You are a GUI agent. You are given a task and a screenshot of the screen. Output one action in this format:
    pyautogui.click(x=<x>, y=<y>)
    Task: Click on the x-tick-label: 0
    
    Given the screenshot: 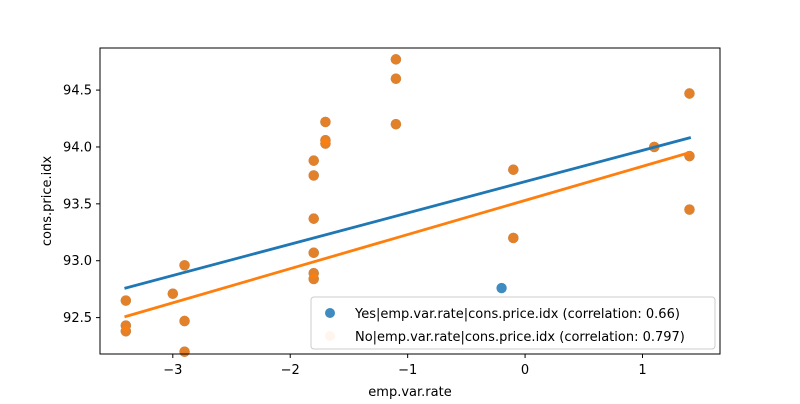 What is the action you would take?
    pyautogui.click(x=525, y=370)
    